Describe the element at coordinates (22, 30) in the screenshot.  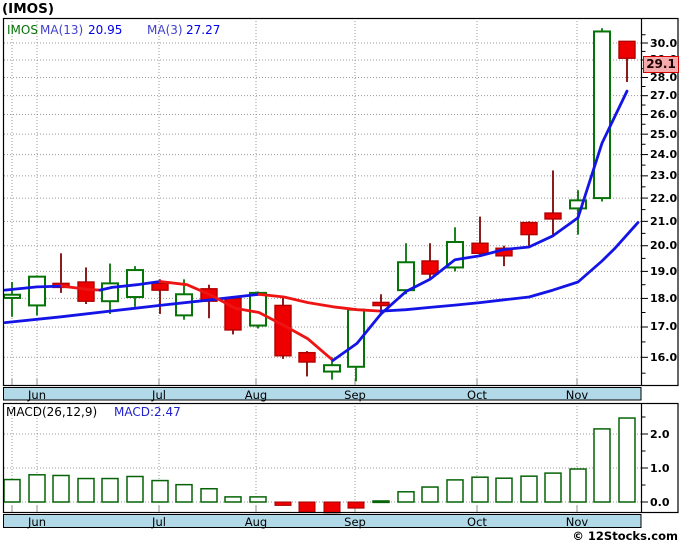
I see `legend-symbol: IMOS` at that location.